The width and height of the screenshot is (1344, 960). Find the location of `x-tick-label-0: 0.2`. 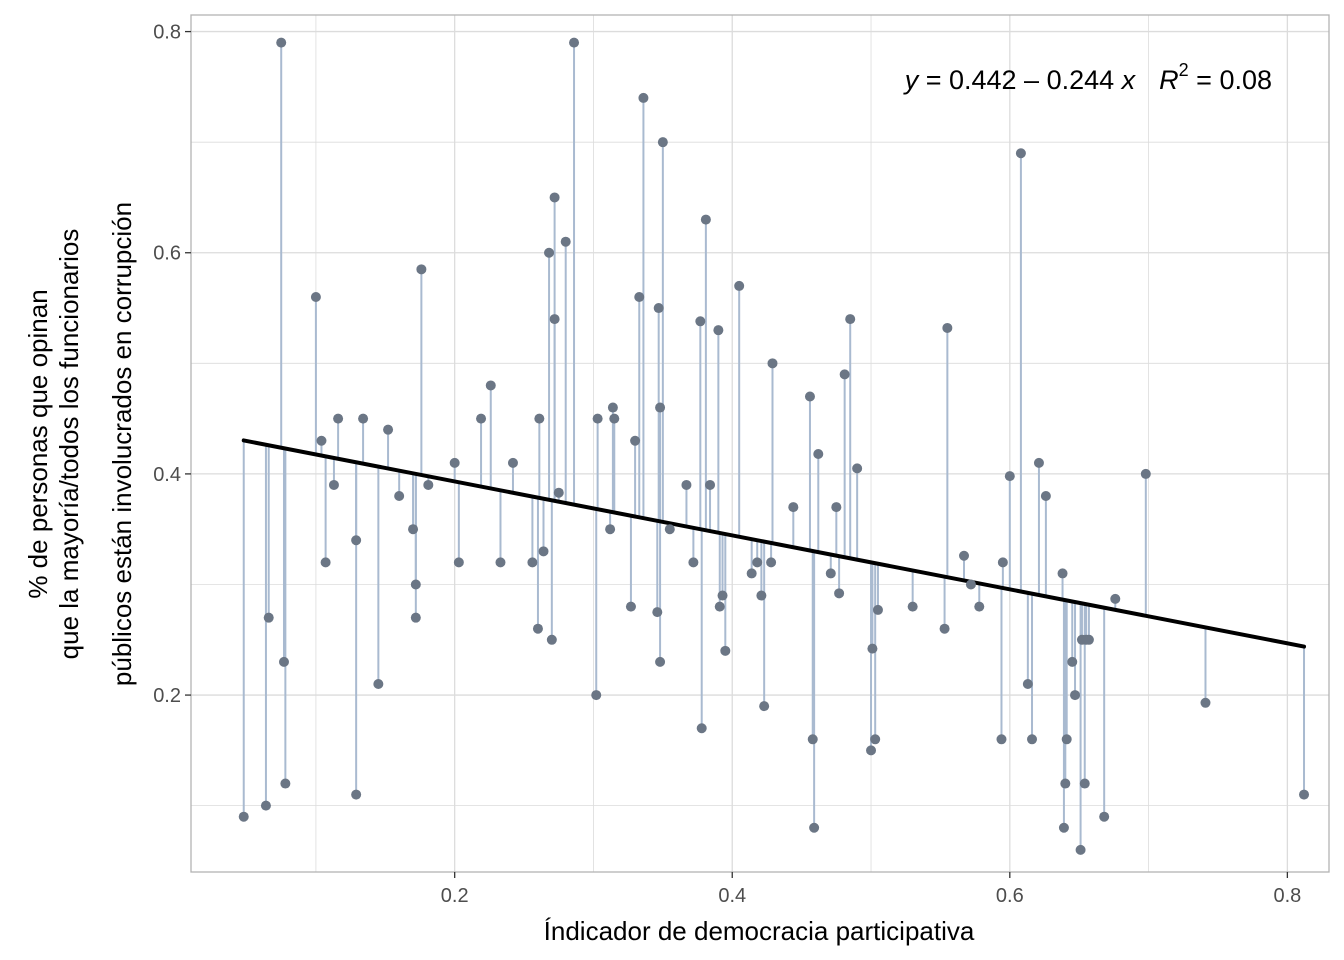

x-tick-label-0: 0.2 is located at coordinates (455, 896).